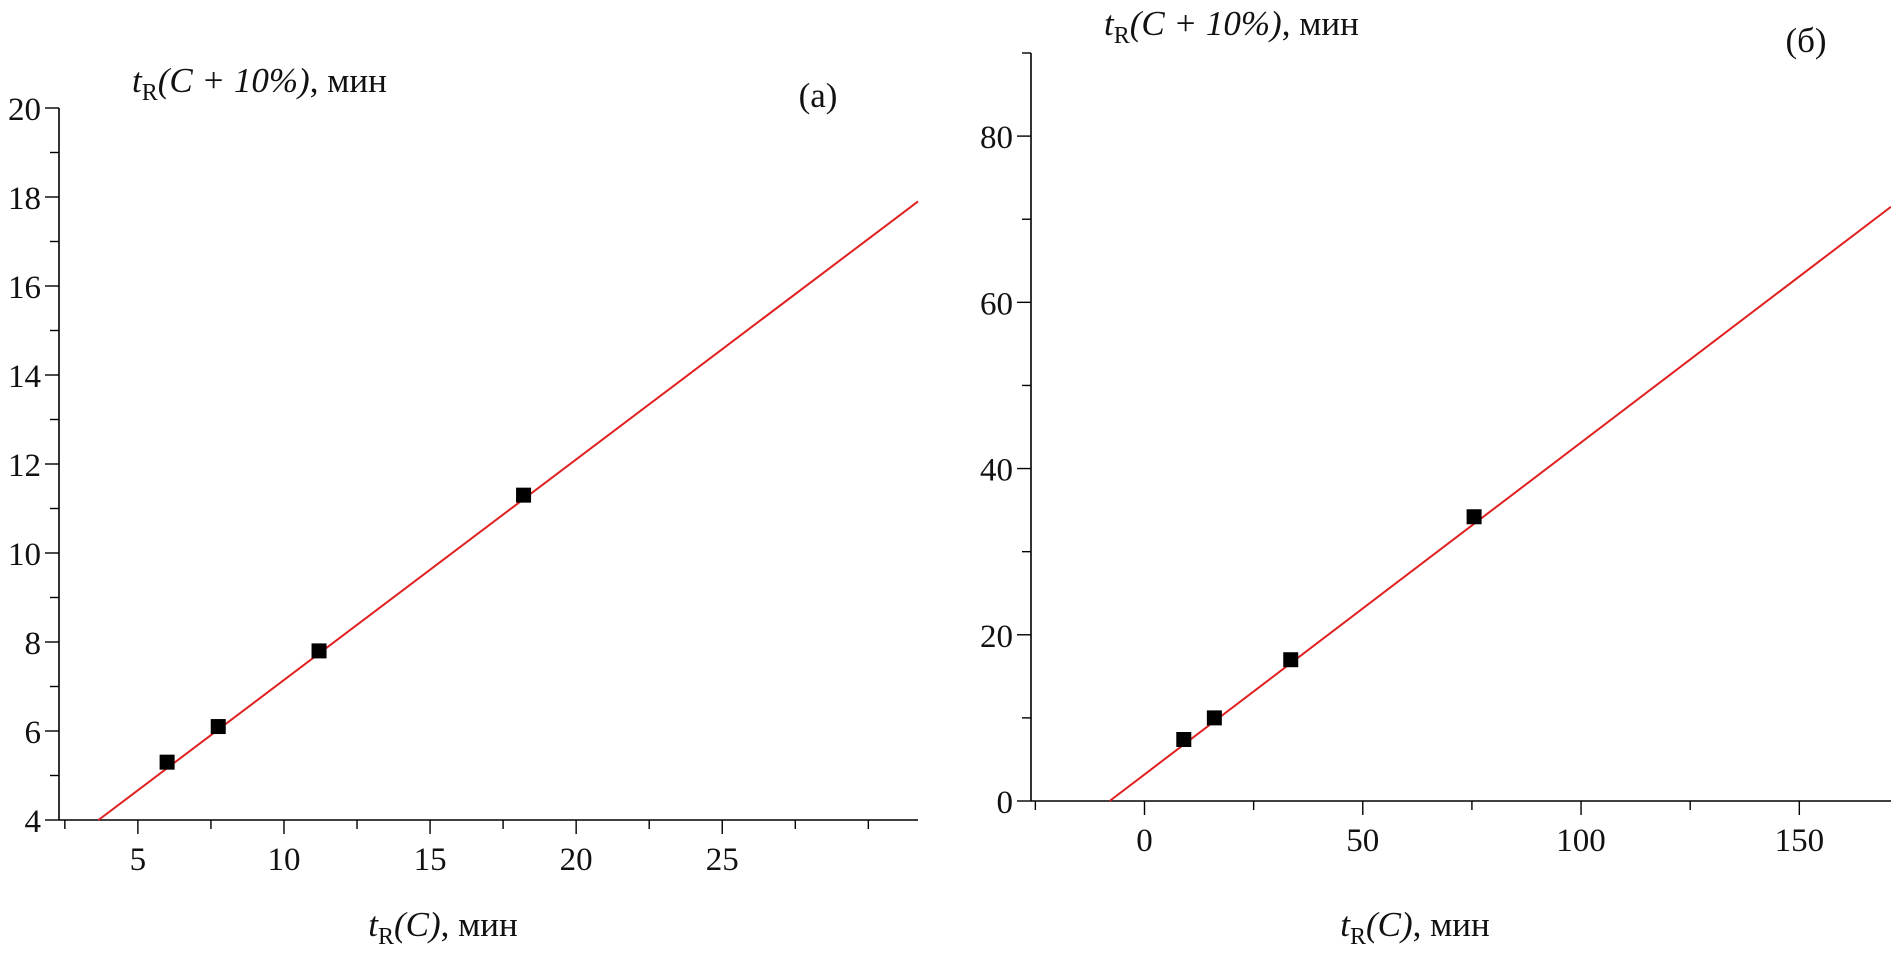 Image resolution: width=1891 pixels, height=957 pixels. I want to click on y-tick-label: 18, so click(24, 199).